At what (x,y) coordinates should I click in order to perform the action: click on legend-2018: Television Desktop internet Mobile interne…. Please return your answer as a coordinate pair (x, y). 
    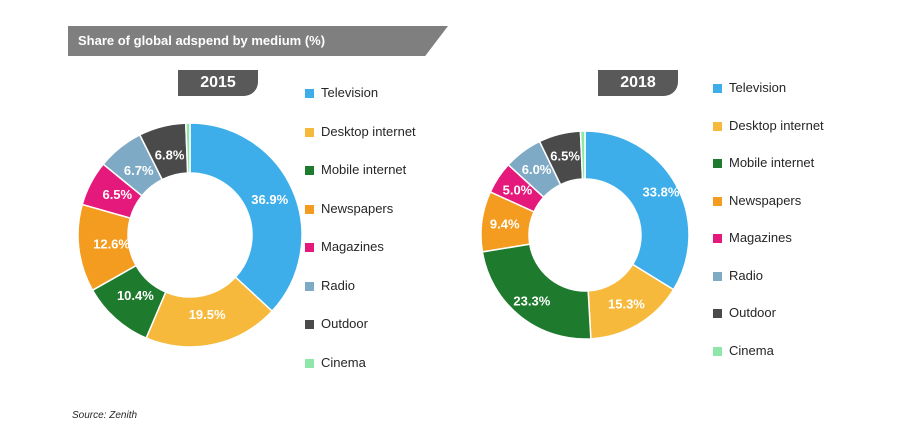
    Looking at the image, I should click on (793, 230).